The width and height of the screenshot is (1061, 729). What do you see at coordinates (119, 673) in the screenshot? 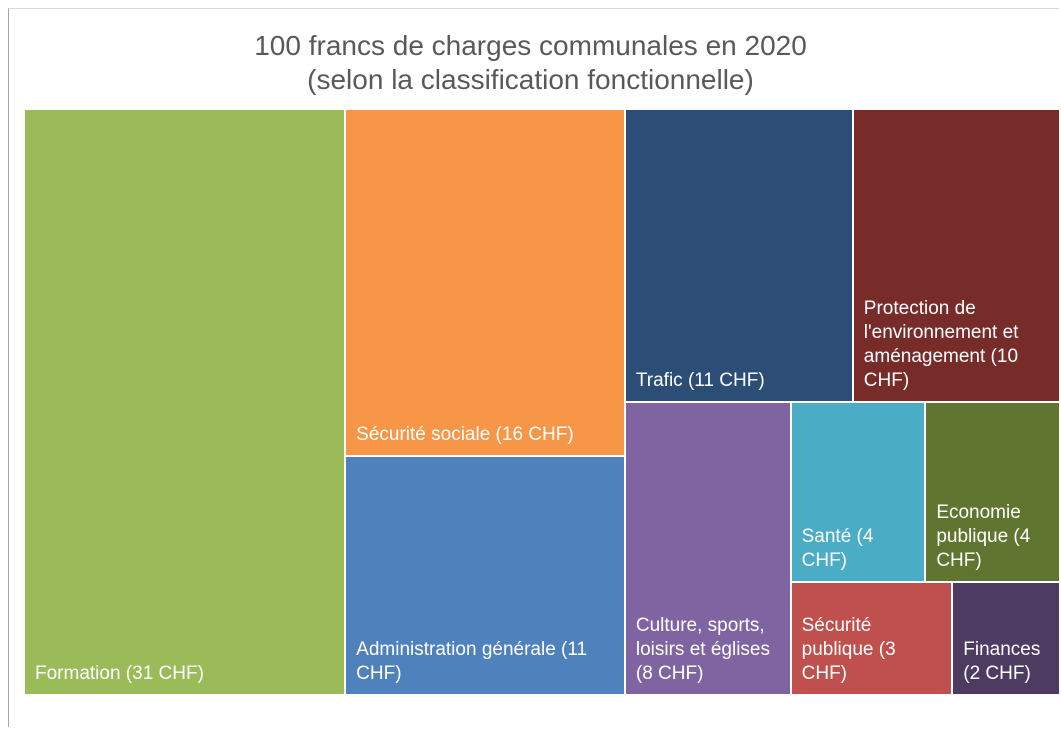
I see `cell-label: Formation (31 CHF)` at bounding box center [119, 673].